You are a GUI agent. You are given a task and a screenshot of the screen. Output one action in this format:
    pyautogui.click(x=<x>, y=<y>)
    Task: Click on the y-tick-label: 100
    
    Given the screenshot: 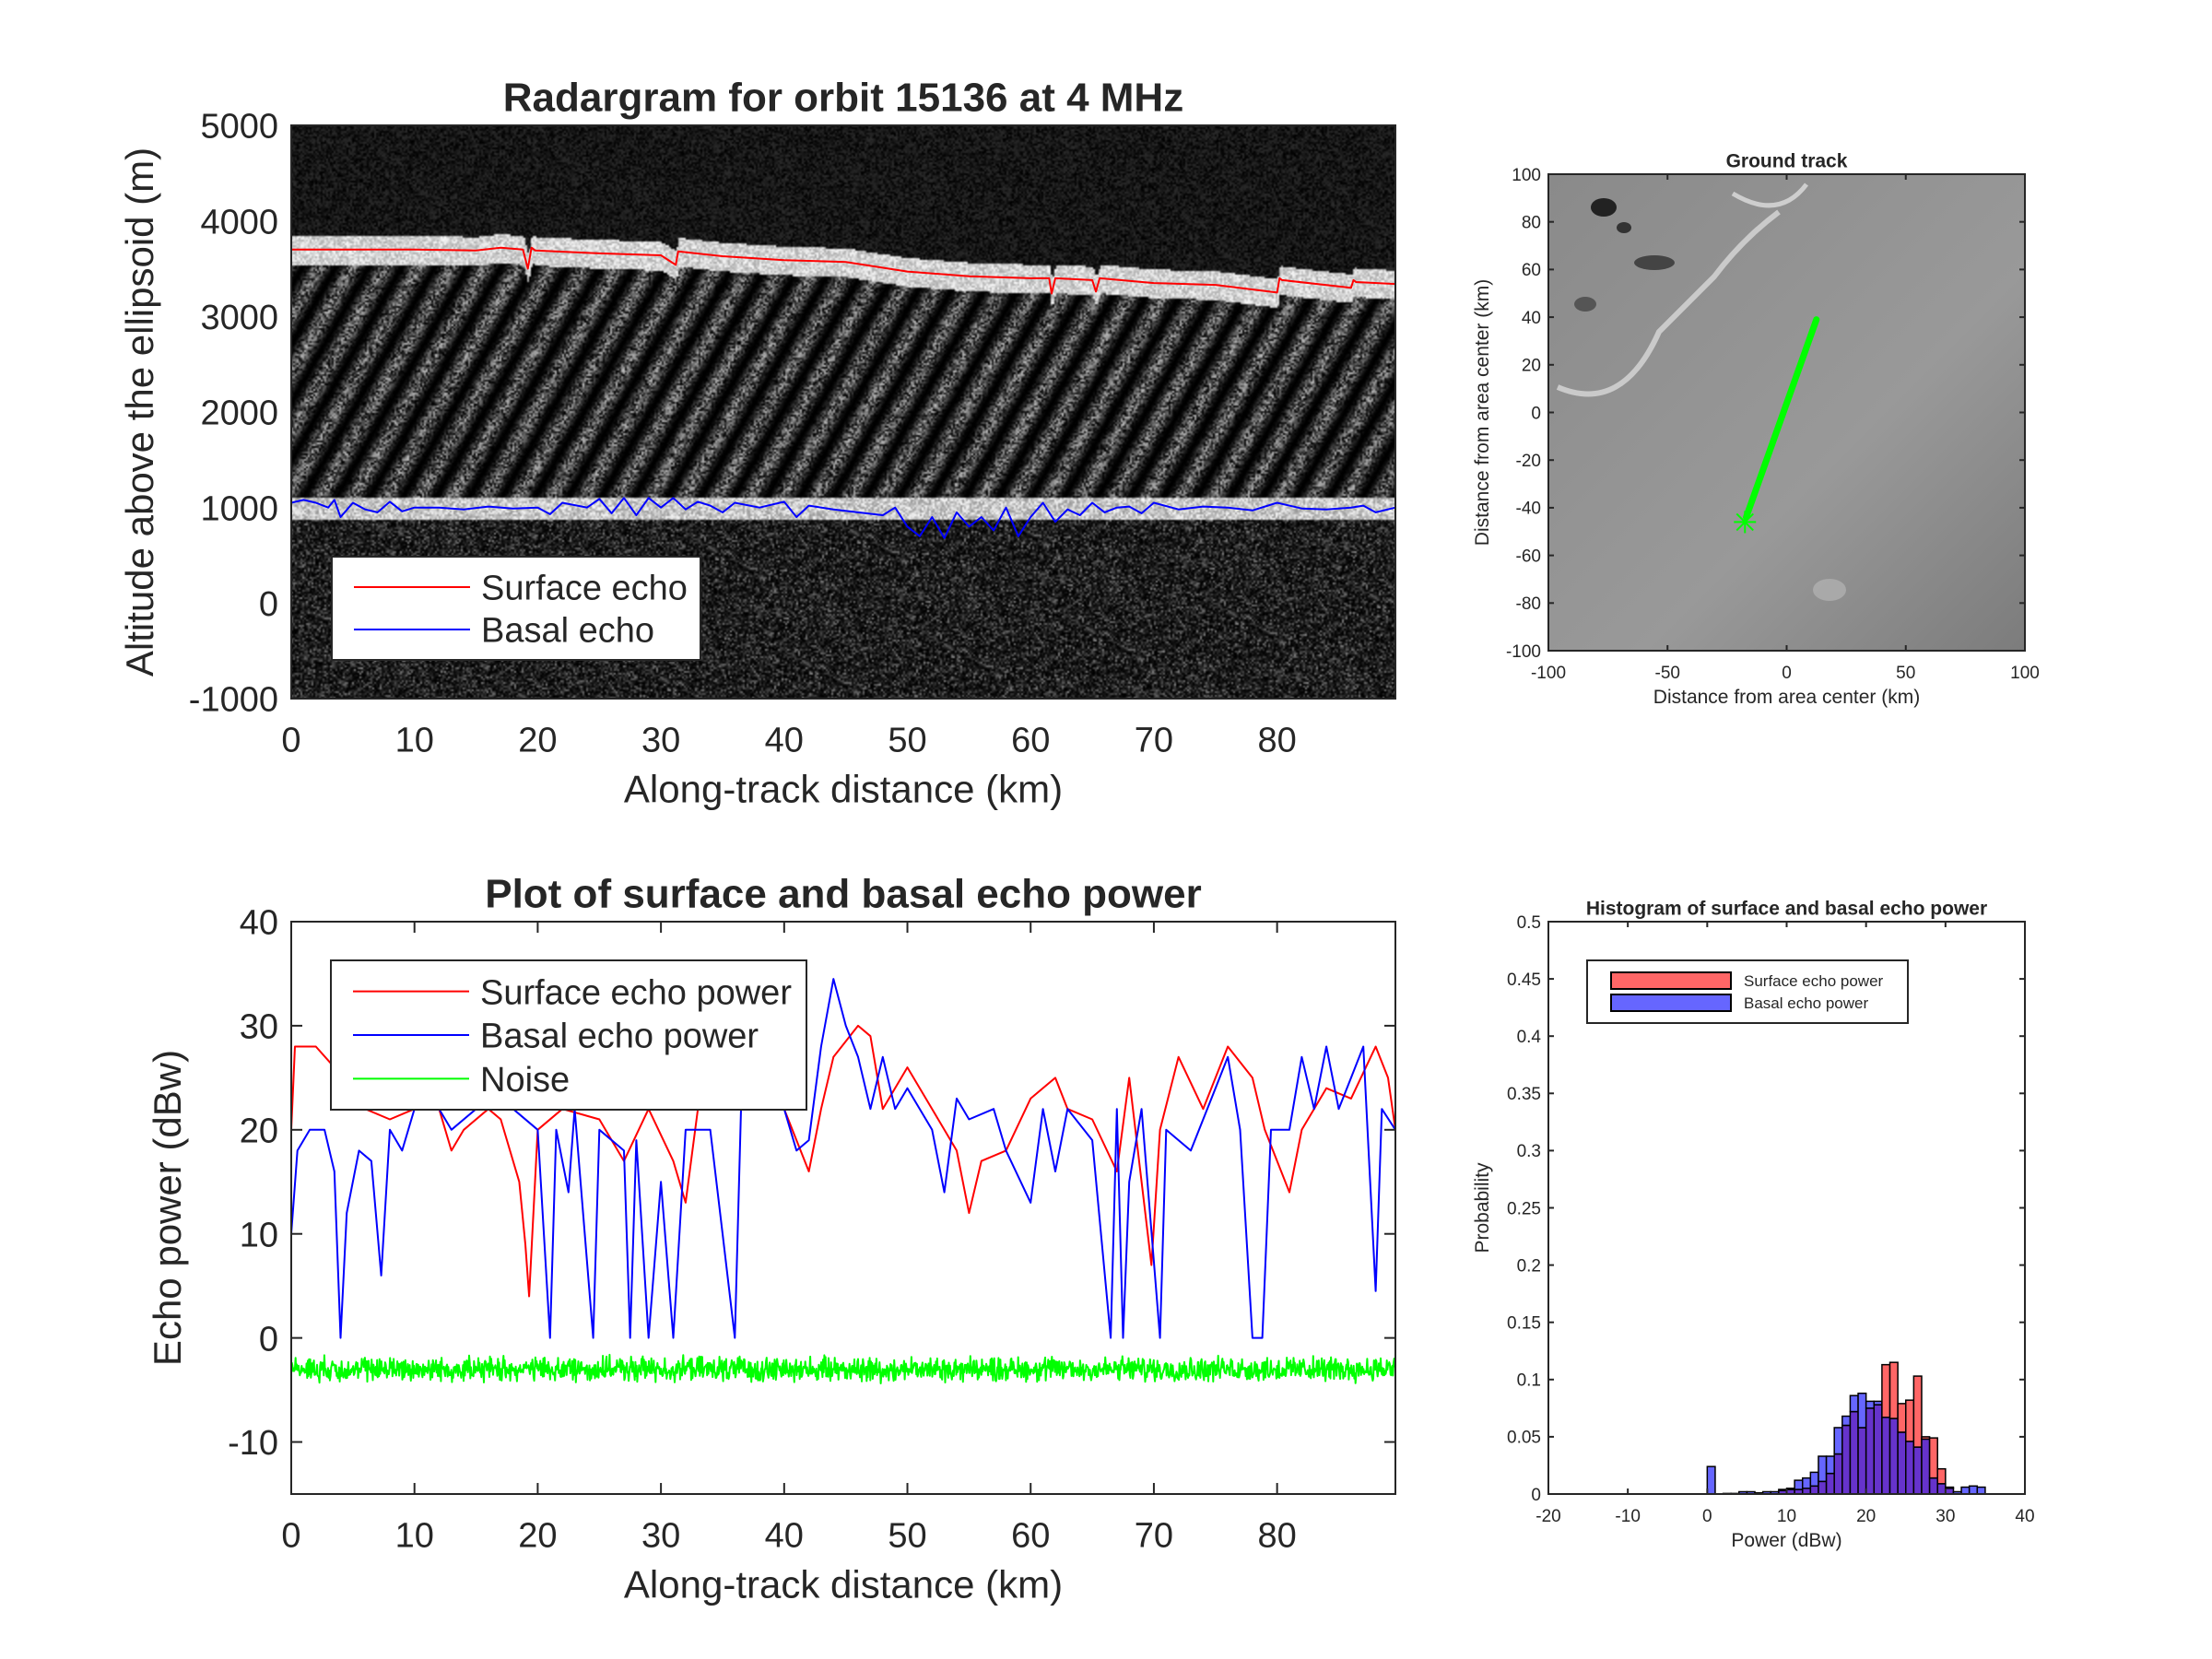 What is the action you would take?
    pyautogui.click(x=1526, y=175)
    